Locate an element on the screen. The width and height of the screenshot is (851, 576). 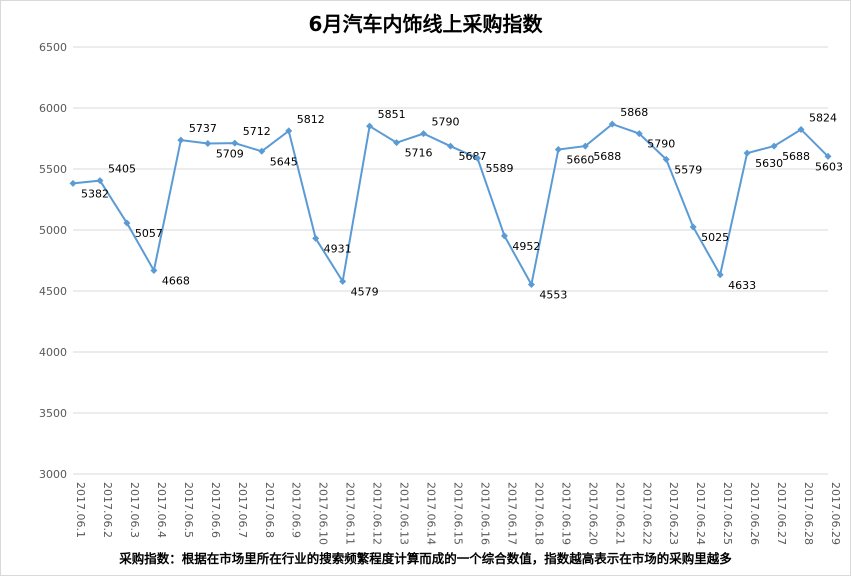
data-label: 5712 is located at coordinates (257, 131).